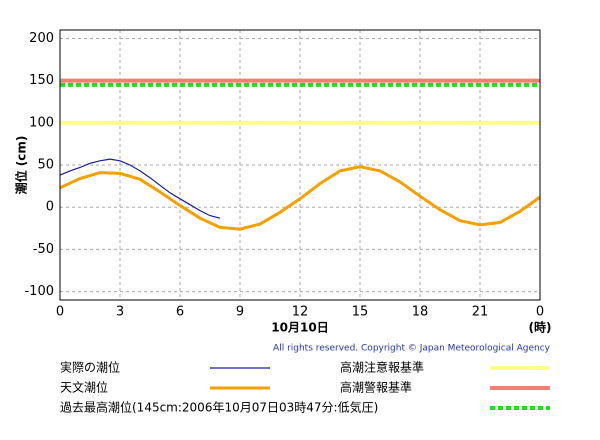 This screenshot has height=440, width=600. What do you see at coordinates (376, 387) in the screenshot?
I see `legend-label: 高潮警報基準` at bounding box center [376, 387].